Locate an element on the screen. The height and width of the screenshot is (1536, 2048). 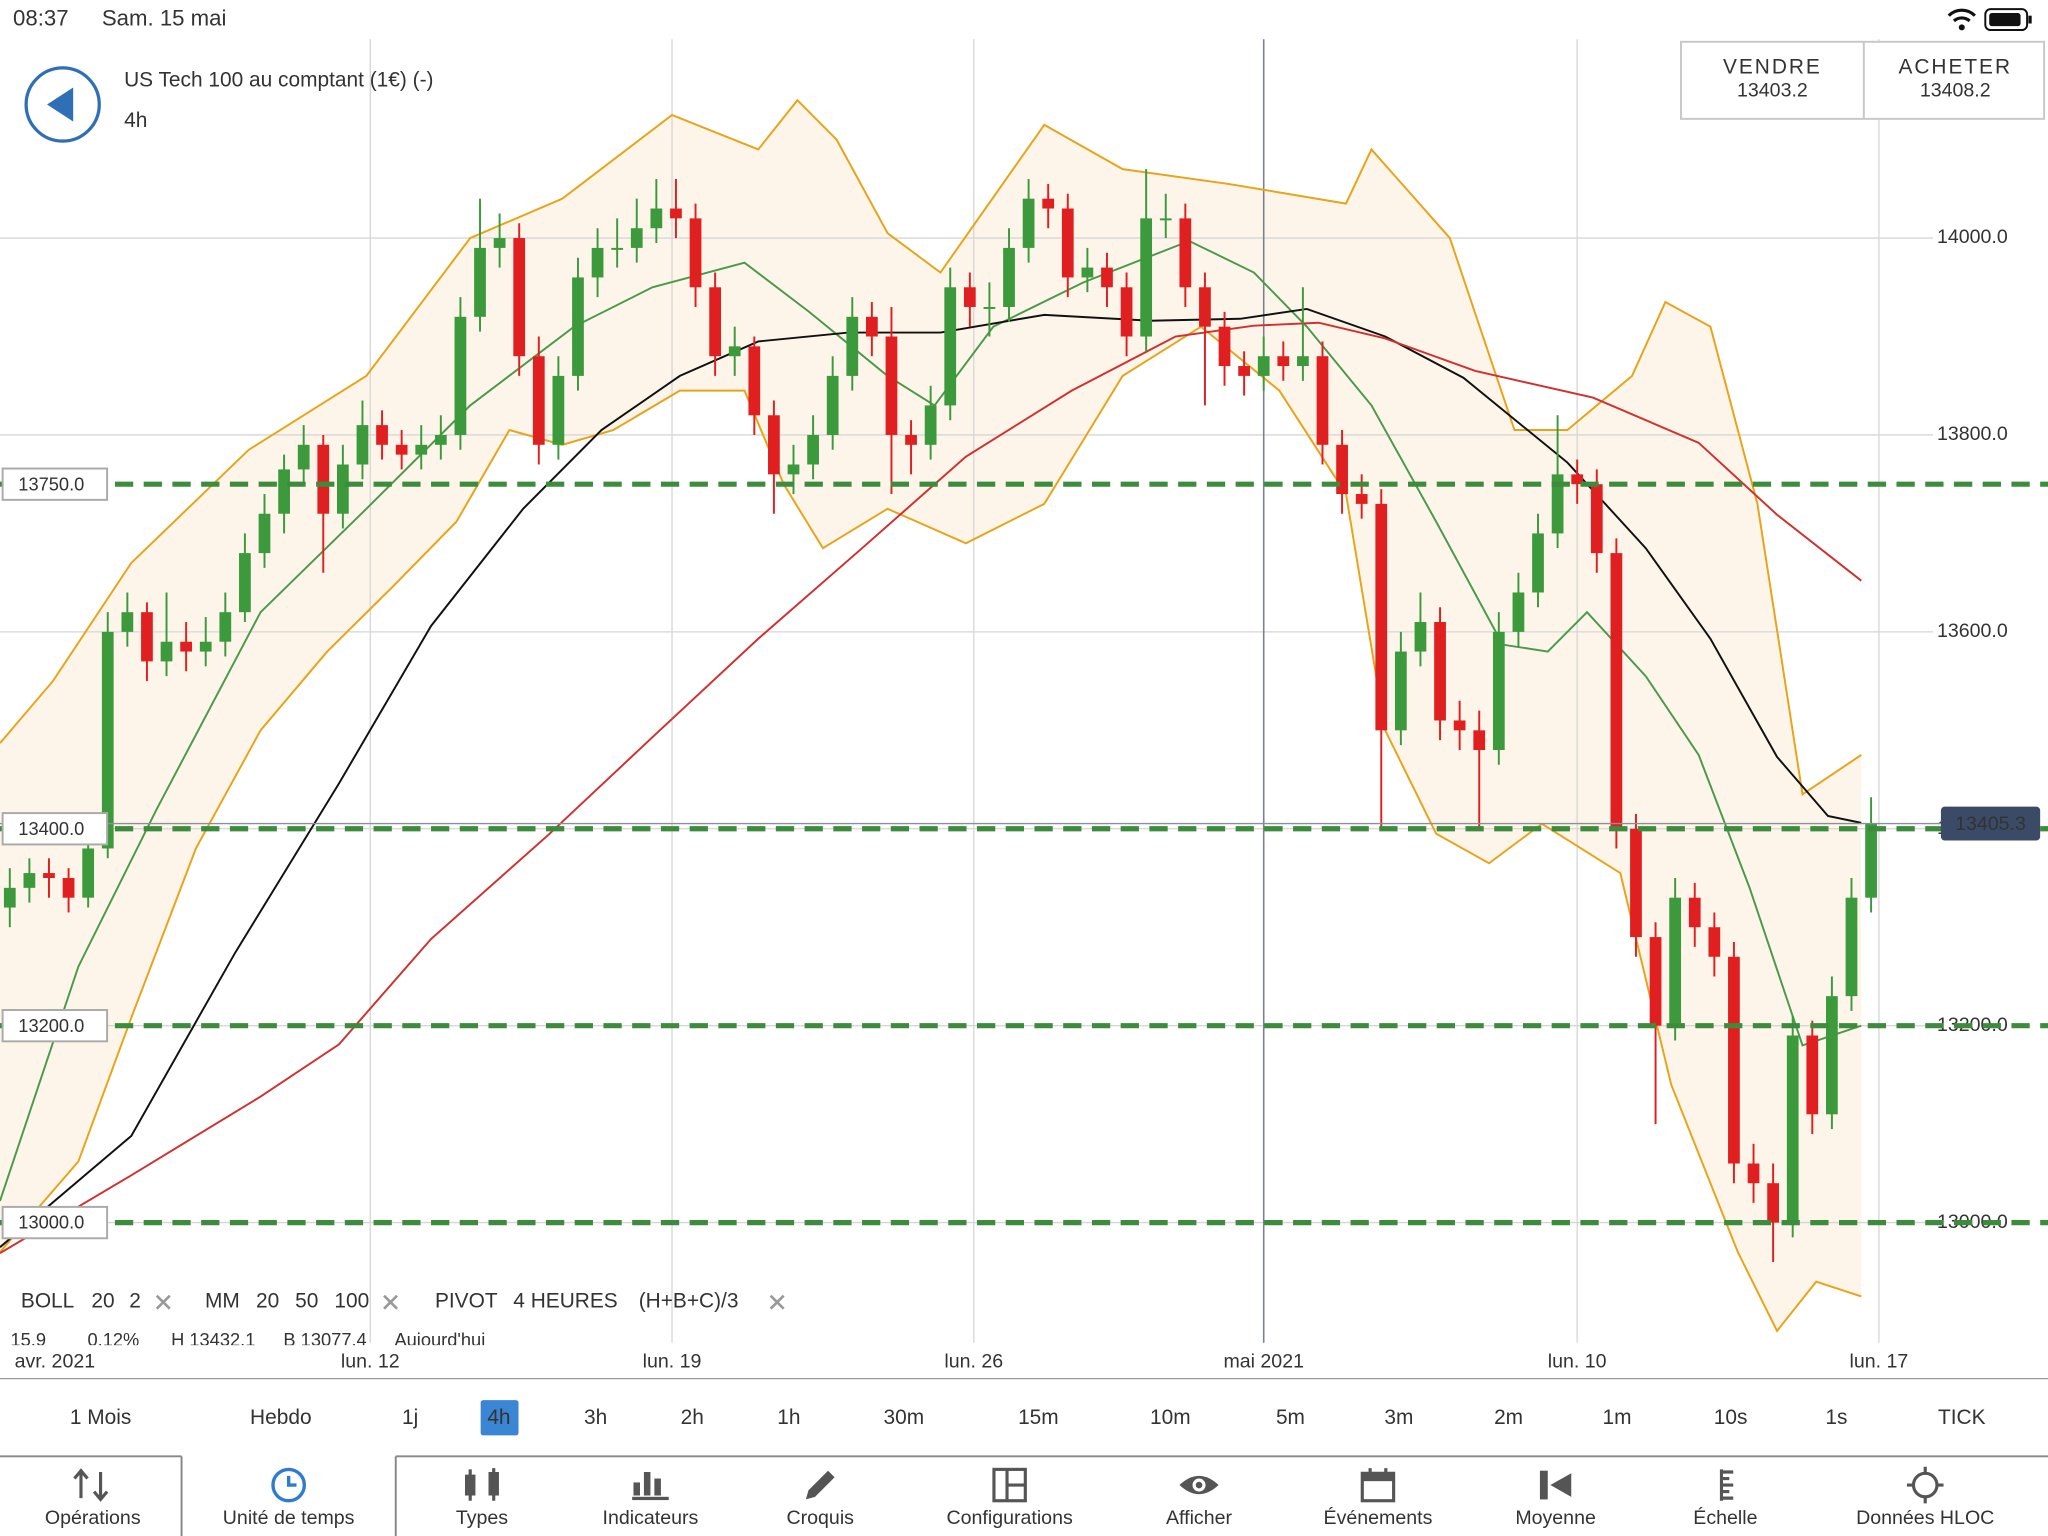
sell-button: VENDRE 13403.2 is located at coordinates (1772, 78).